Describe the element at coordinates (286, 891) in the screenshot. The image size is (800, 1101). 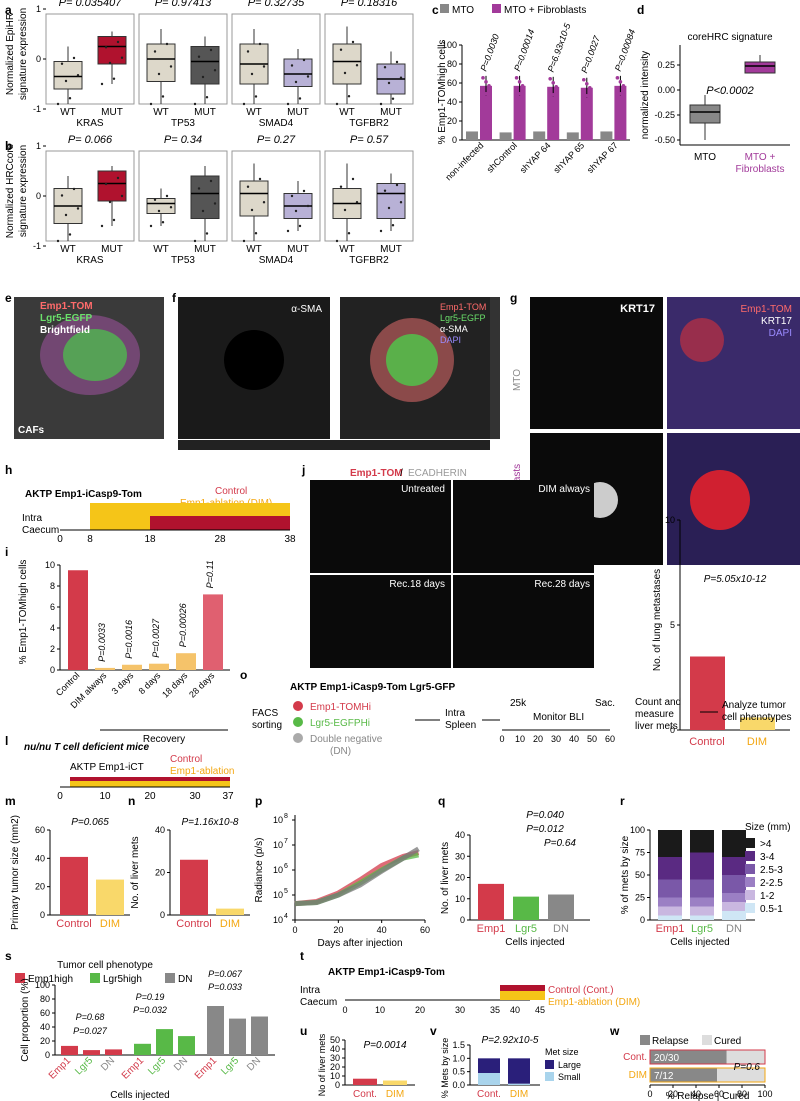
I see `p-tick-exp: 5` at that location.